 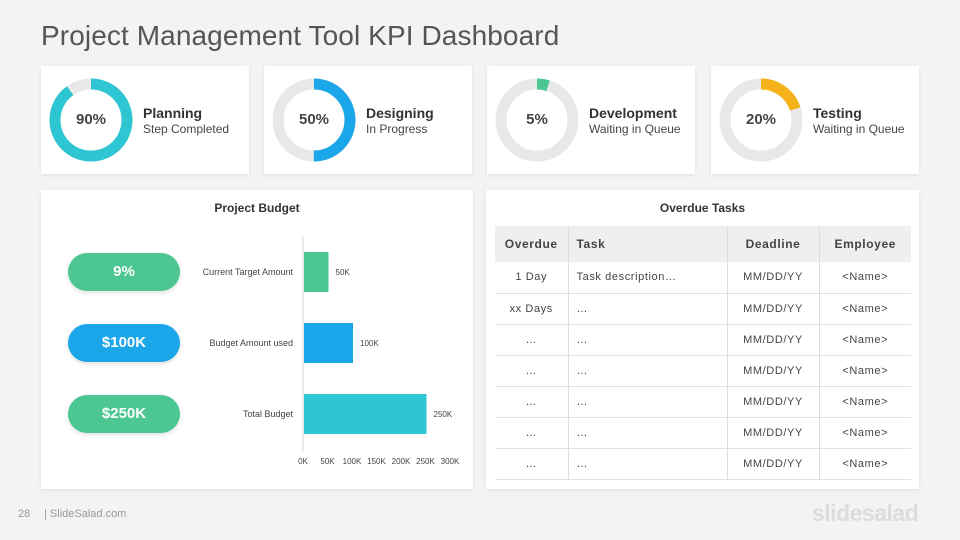 I want to click on table-header-row: Overdue Task Deadline Employee, so click(x=703, y=244).